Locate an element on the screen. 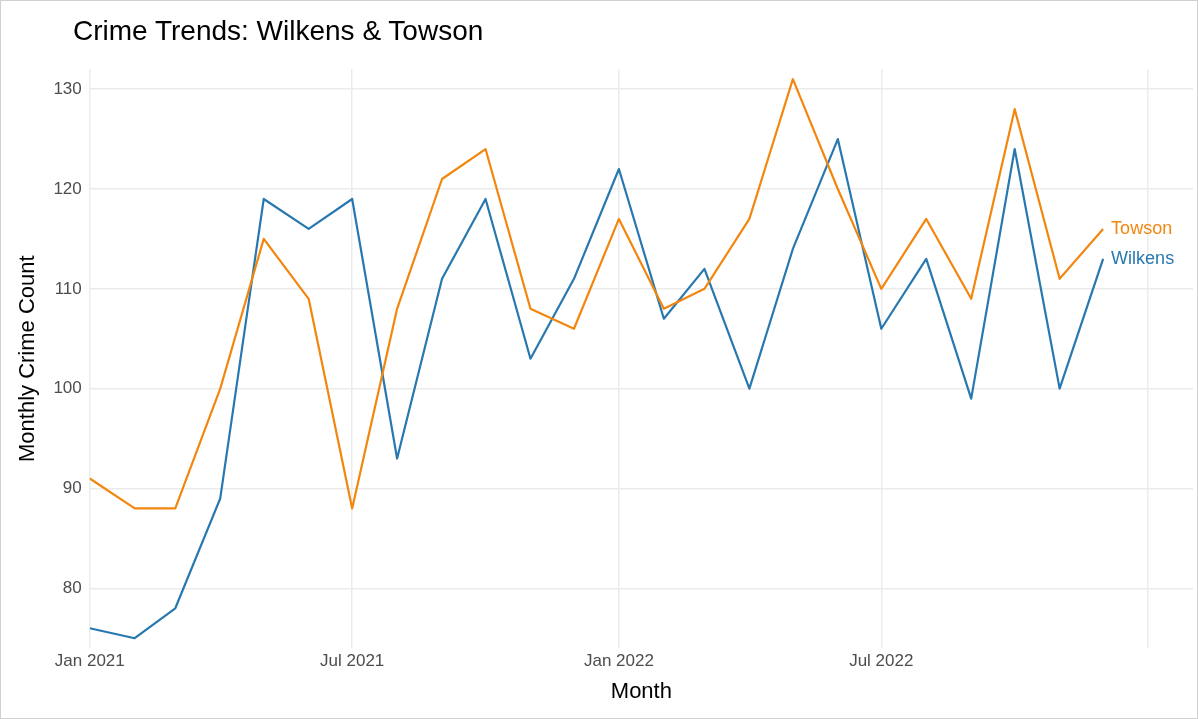 This screenshot has width=1198, height=719. series-label: Wilkens is located at coordinates (1143, 257).